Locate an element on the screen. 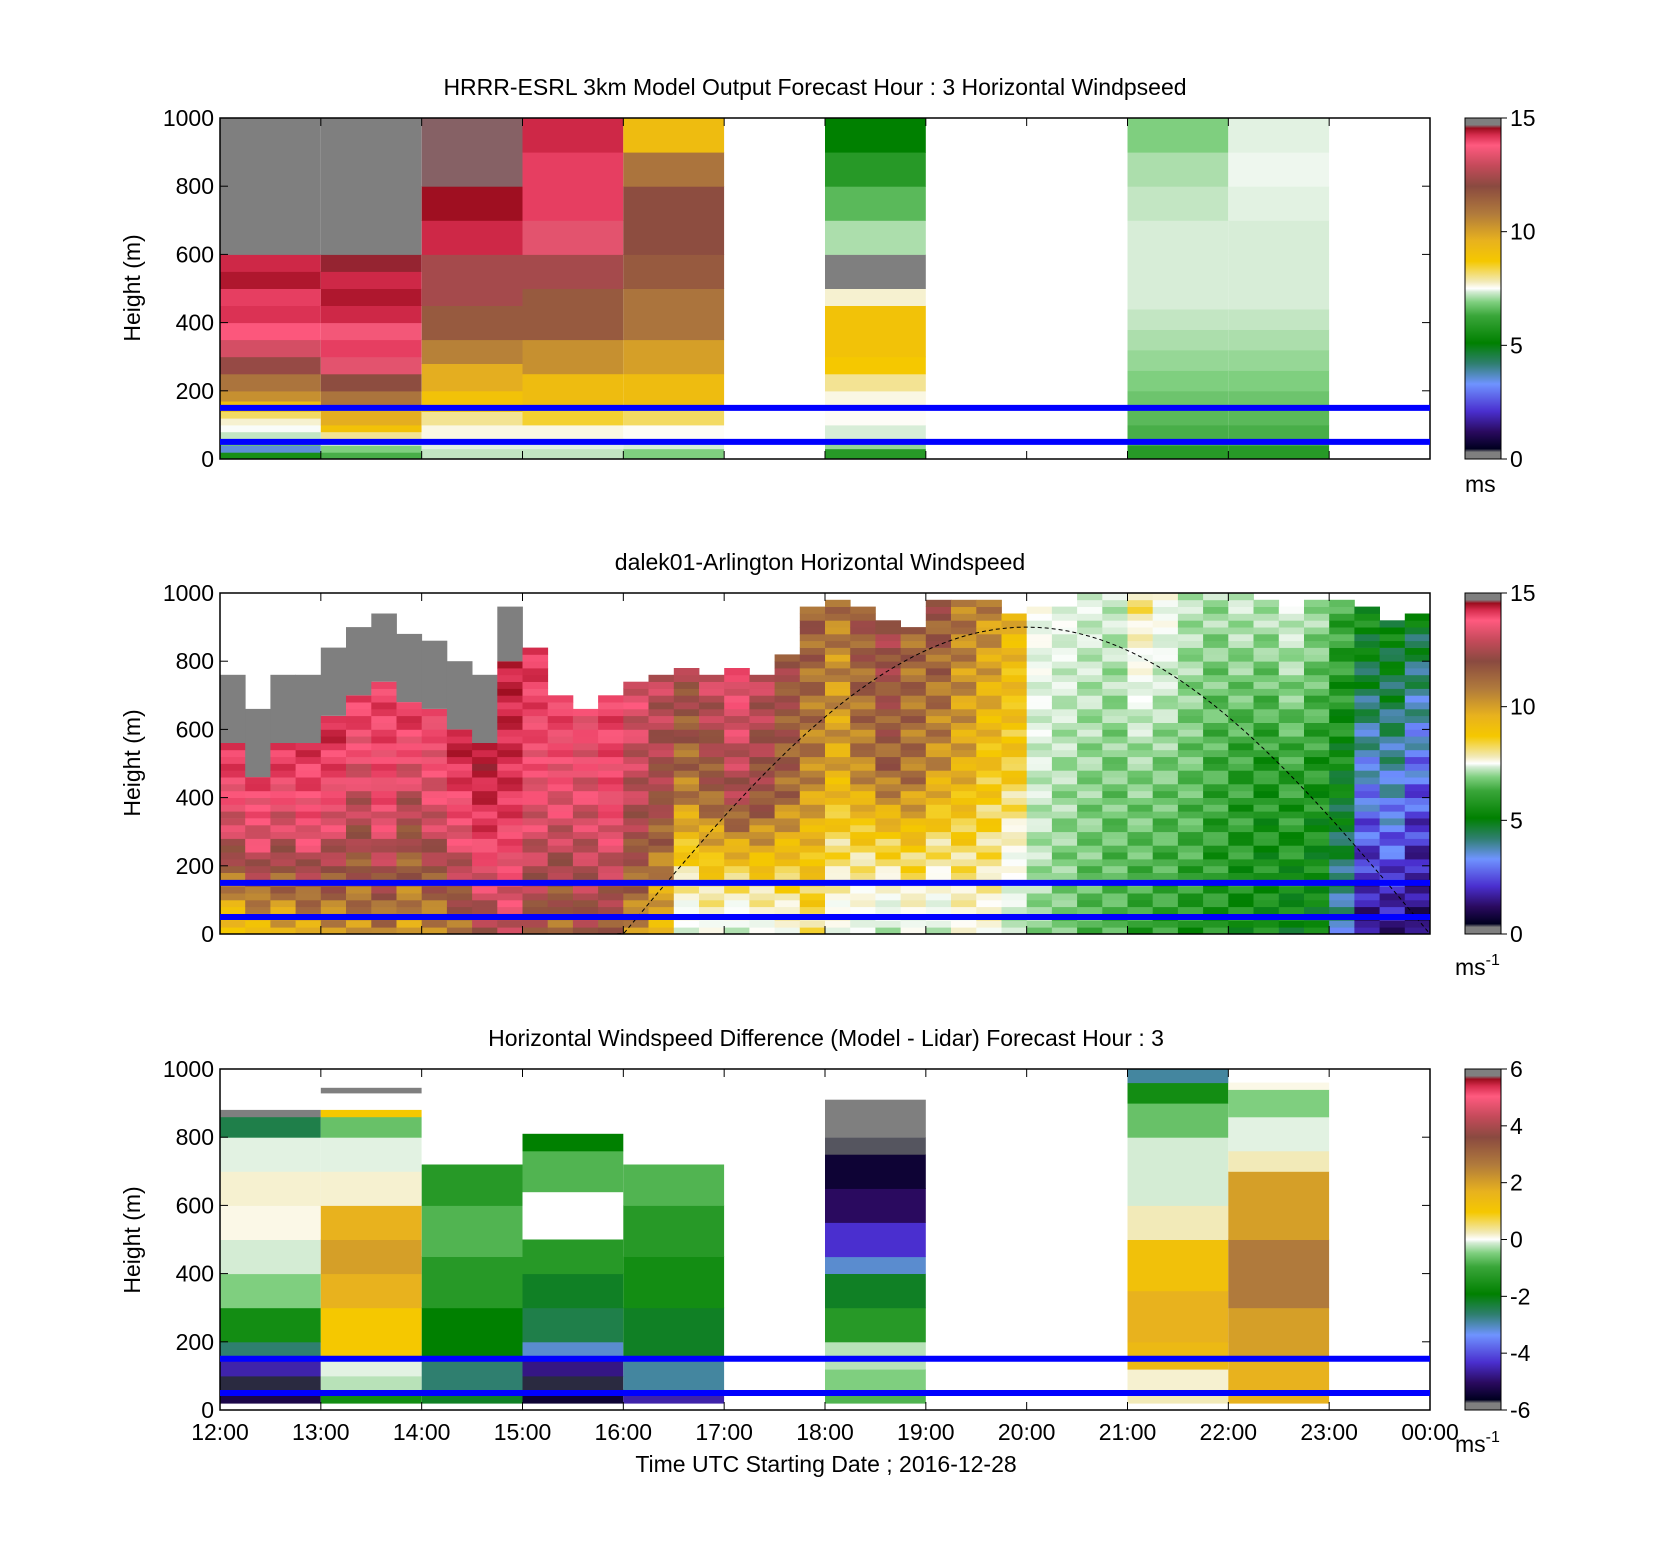  x-tick-label: 21:00 is located at coordinates (1128, 1432).